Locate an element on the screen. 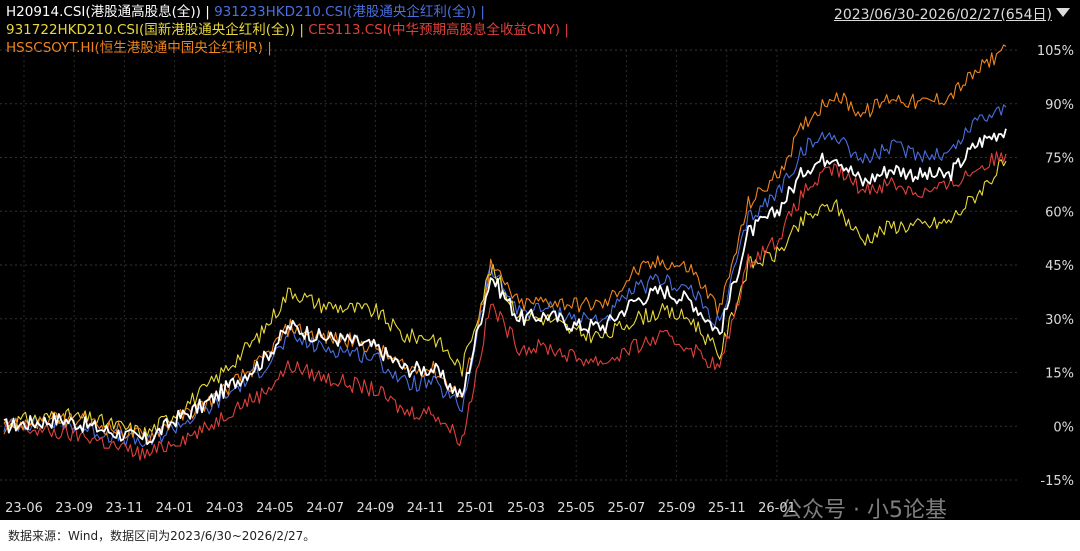  y-tick-label: 15% is located at coordinates (1059, 374).